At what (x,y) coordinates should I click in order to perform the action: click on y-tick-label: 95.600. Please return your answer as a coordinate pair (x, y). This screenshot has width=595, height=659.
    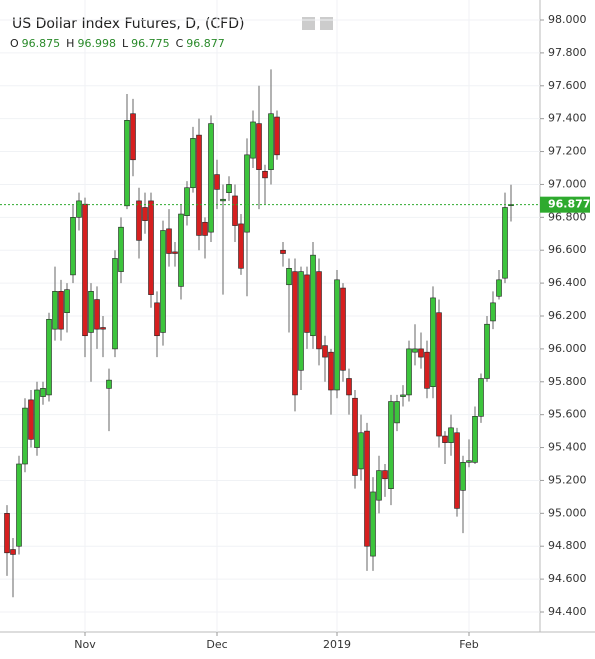
    Looking at the image, I should click on (567, 414).